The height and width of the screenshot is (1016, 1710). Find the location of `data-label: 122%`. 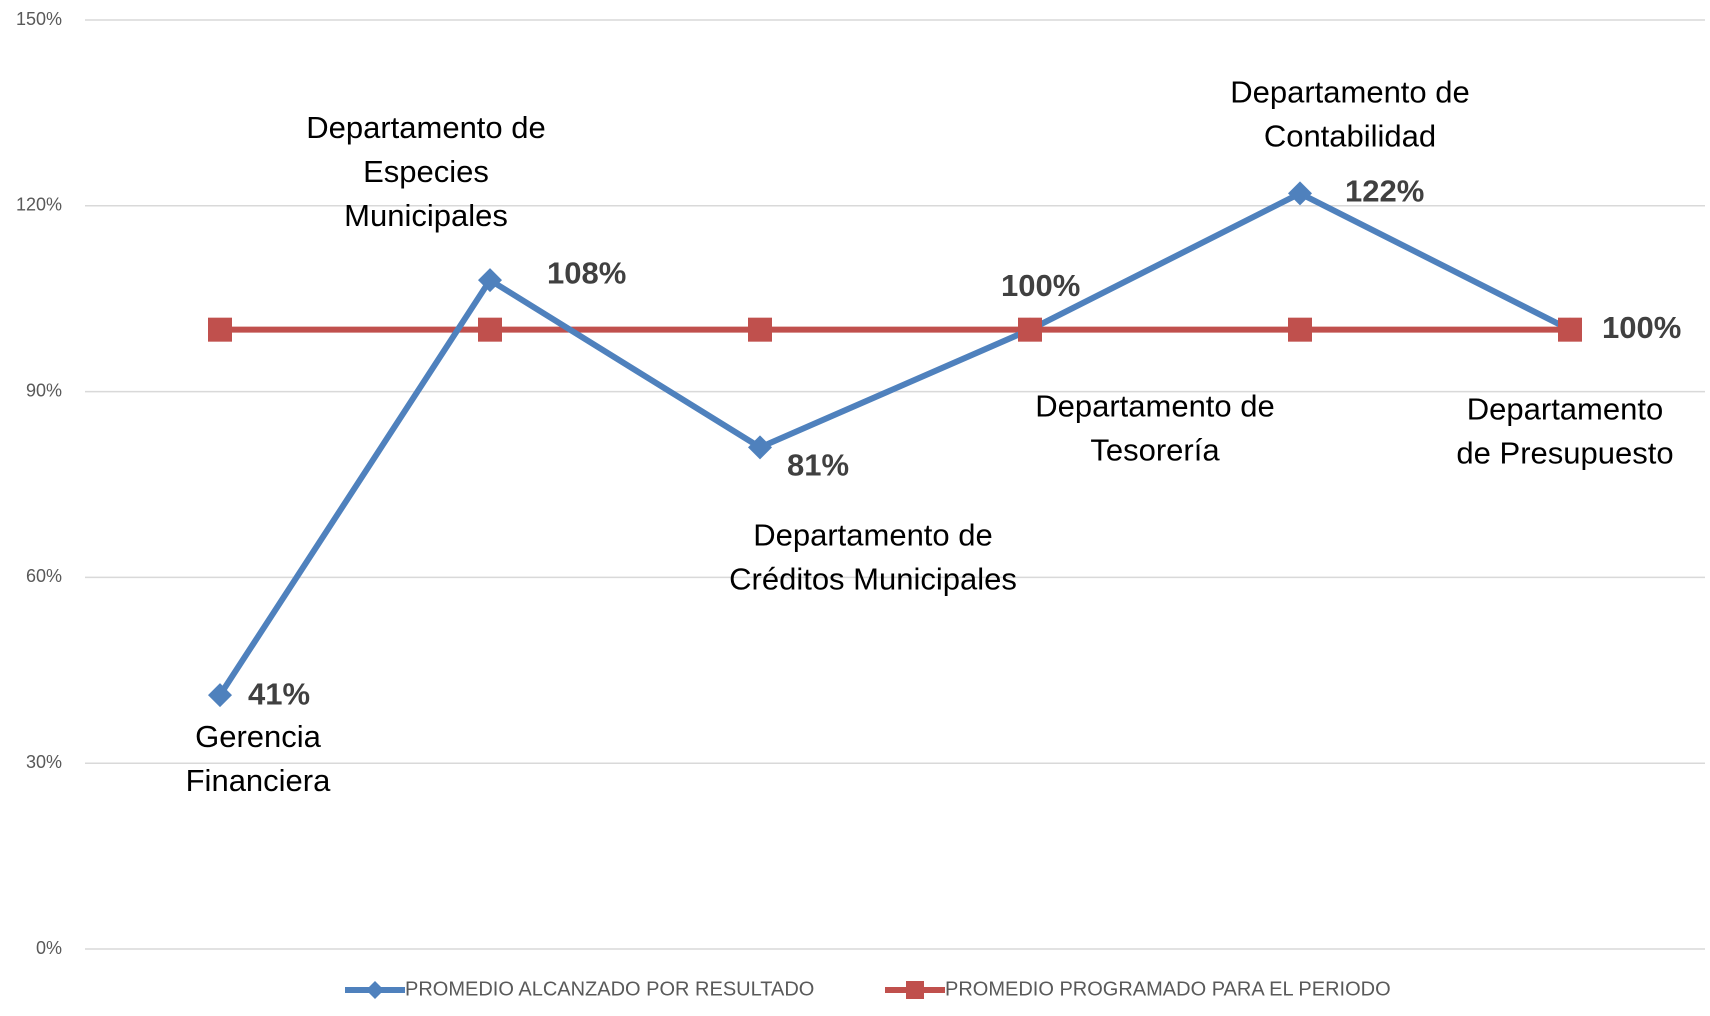

data-label: 122% is located at coordinates (1384, 191).